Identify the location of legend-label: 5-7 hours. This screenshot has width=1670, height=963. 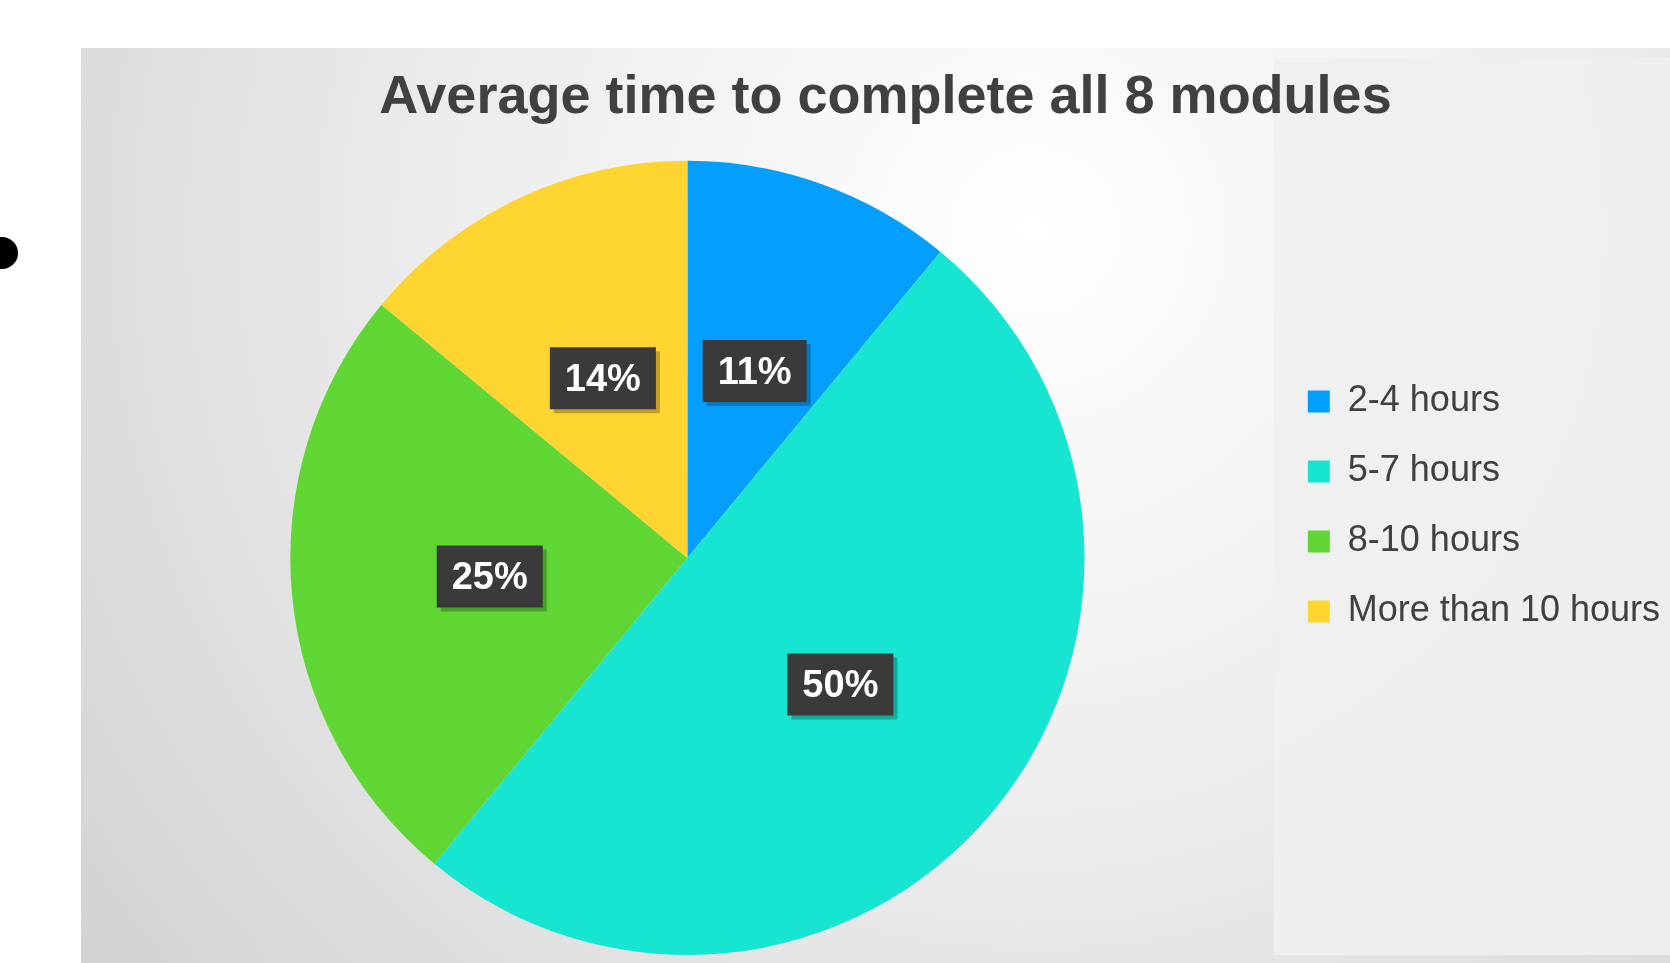
(1423, 469).